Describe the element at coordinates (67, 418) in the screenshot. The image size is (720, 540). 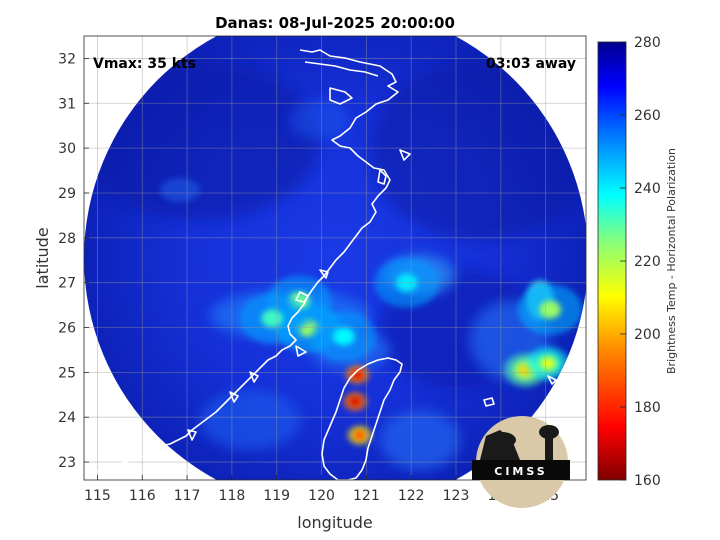
I see `y-tick-label-24: 24` at that location.